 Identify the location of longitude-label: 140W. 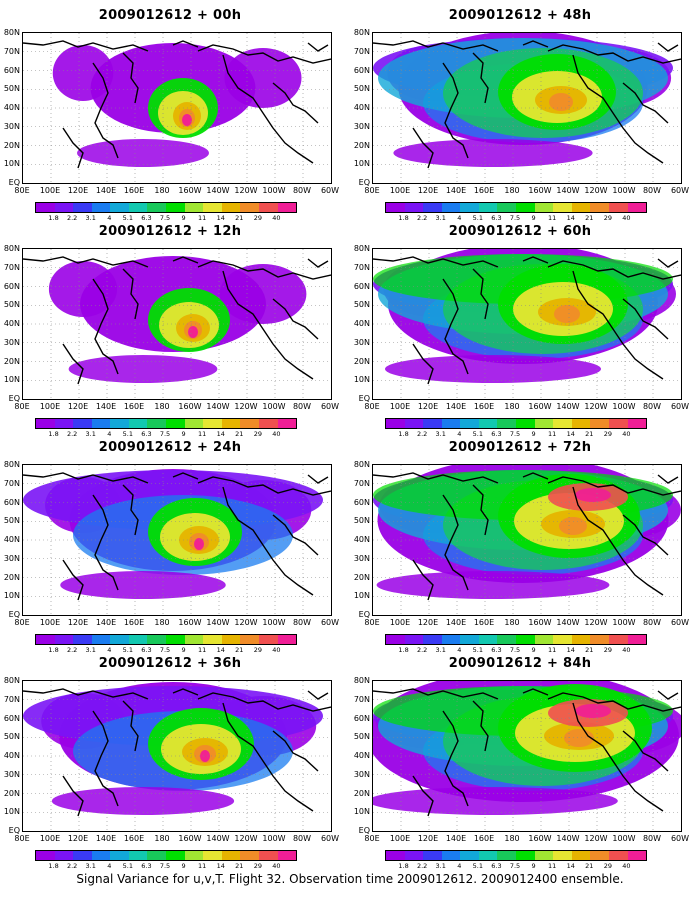
(568, 190).